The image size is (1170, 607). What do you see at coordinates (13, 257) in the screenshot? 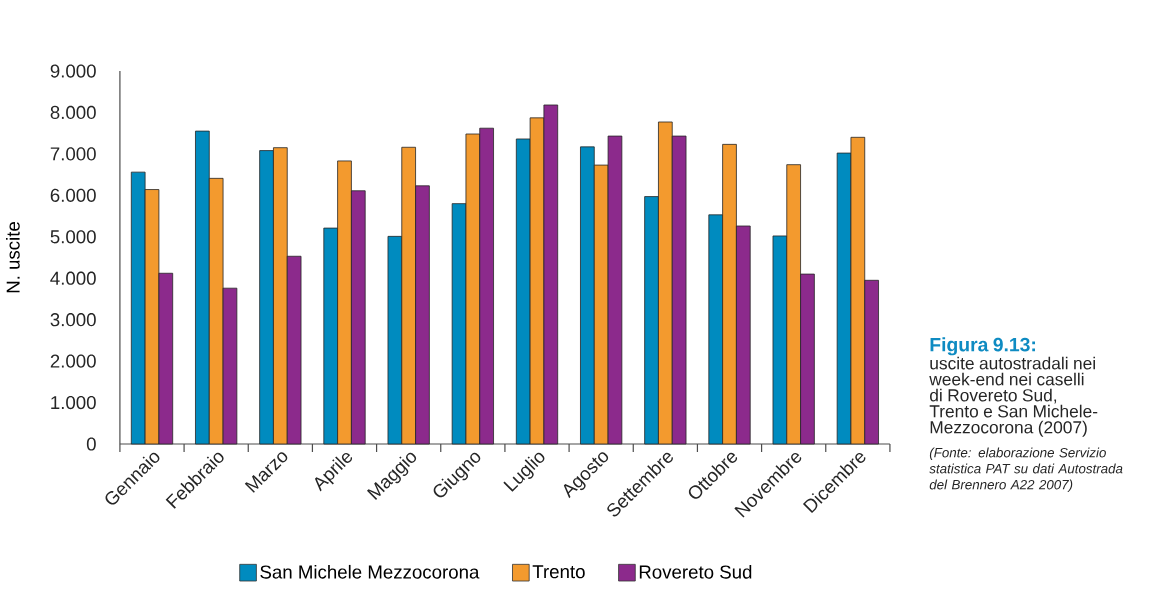
I see `y-axis-title: N. uscite` at bounding box center [13, 257].